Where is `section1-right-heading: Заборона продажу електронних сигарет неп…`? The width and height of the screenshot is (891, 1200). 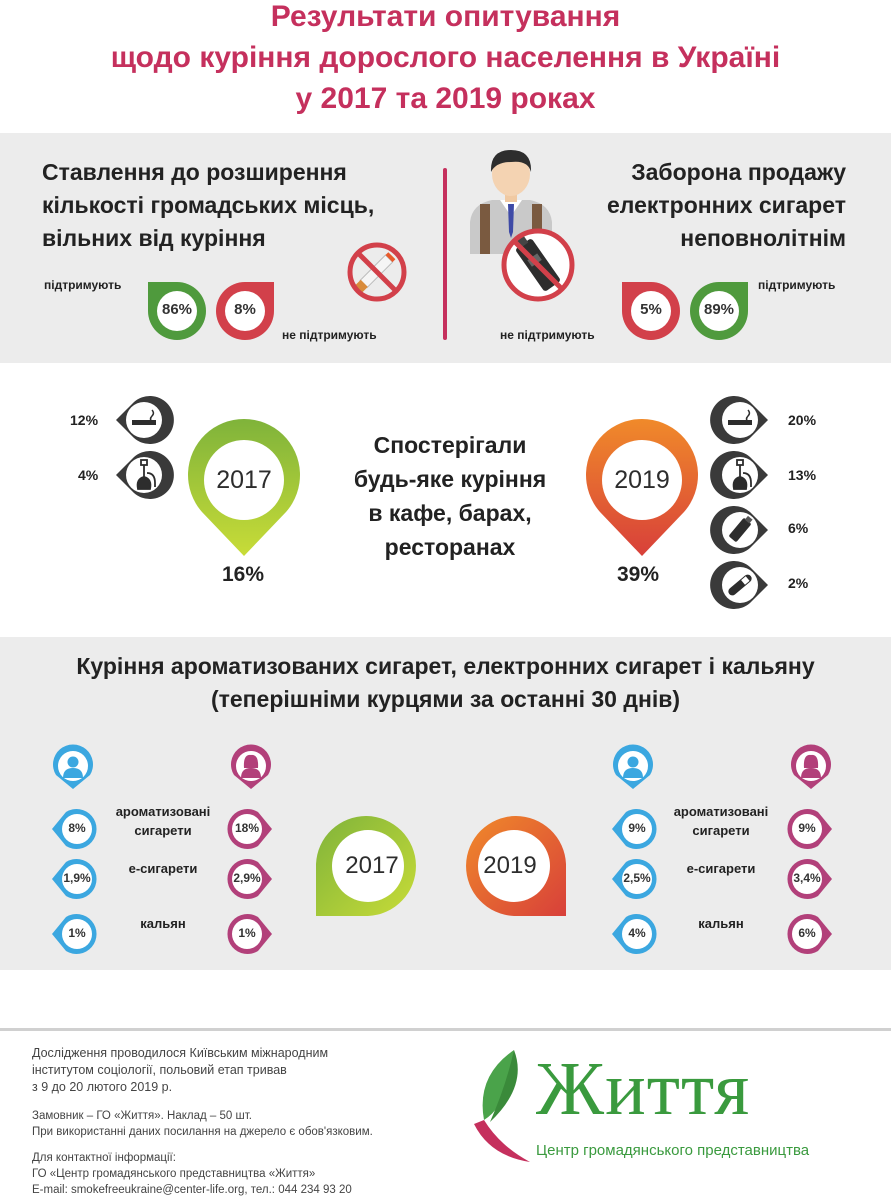
section1-right-heading: Заборона продажу електронних сигарет неп… is located at coordinates (726, 205).